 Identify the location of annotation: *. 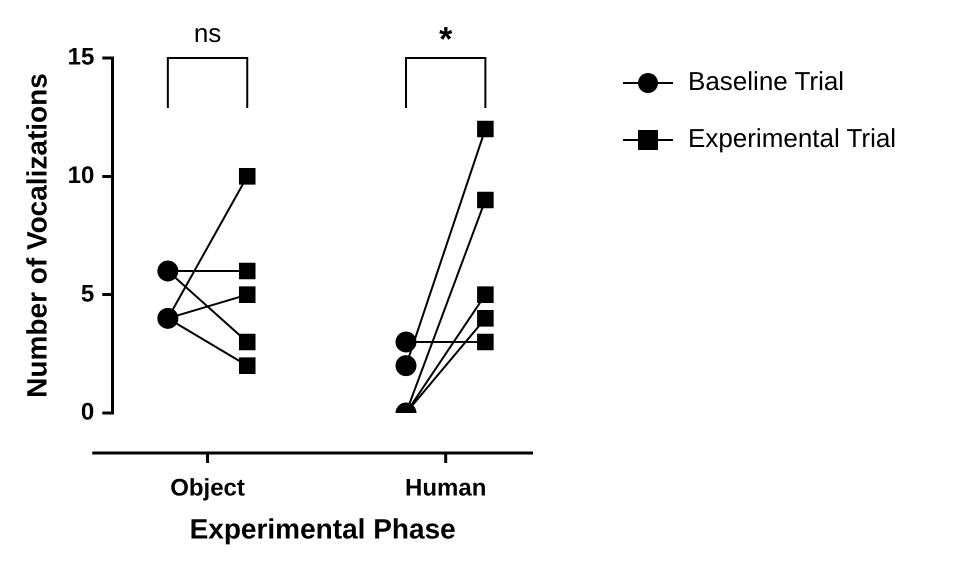
(446, 39).